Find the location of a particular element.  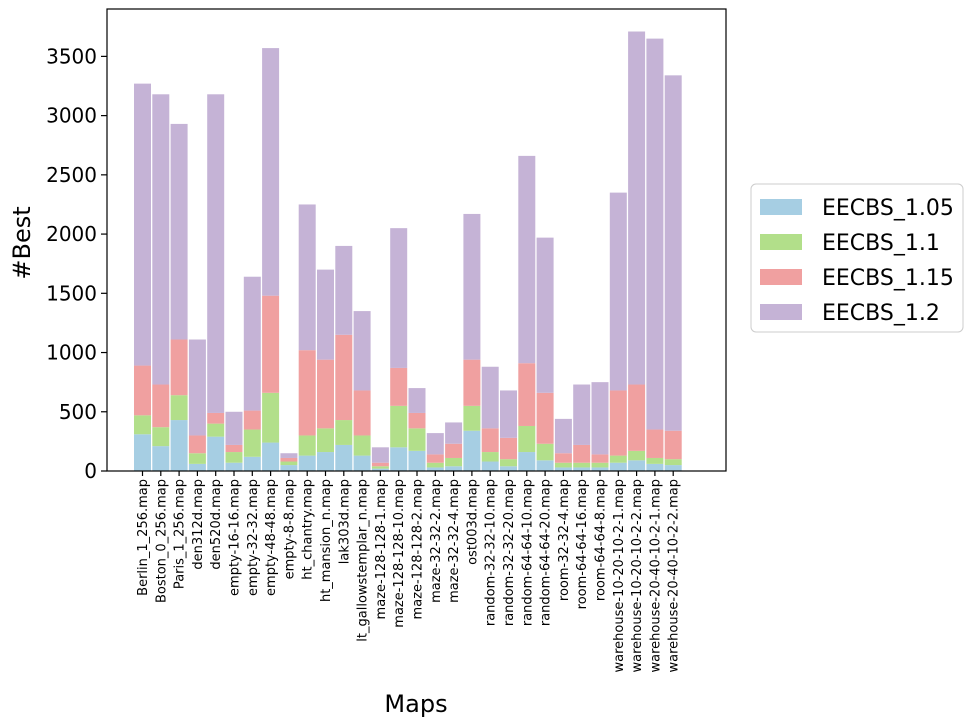

x-tick-label-27: warehouse-10-20-10-2-2.map is located at coordinates (637, 576).